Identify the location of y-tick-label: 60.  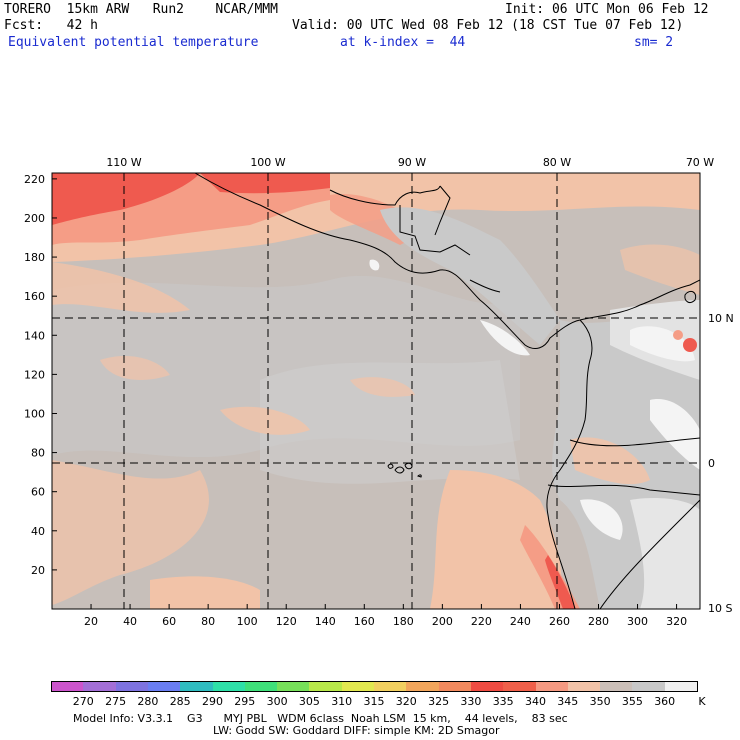
(38, 492).